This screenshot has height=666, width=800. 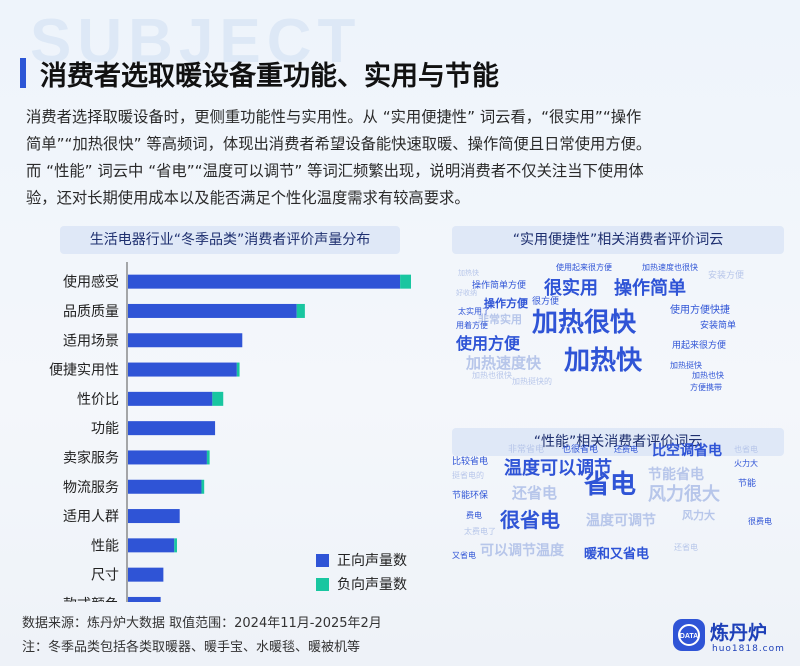 I want to click on wordcloud-word: 很省电, so click(x=530, y=520).